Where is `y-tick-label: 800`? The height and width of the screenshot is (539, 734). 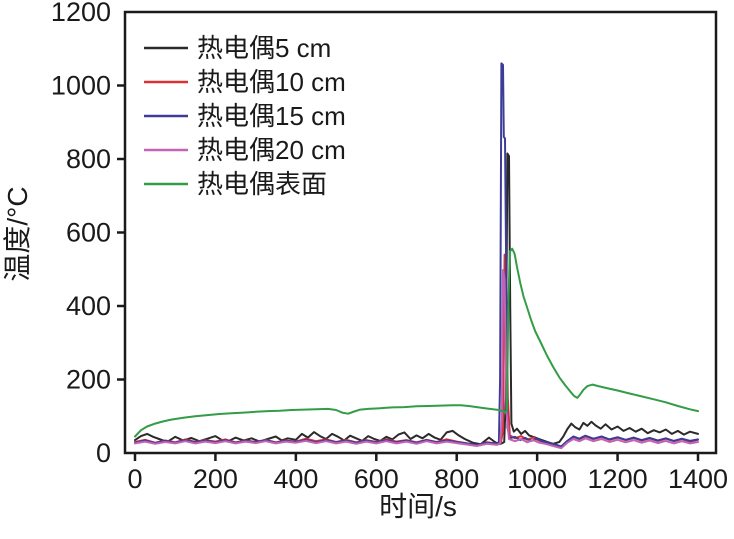
y-tick-label: 800 is located at coordinates (88, 159).